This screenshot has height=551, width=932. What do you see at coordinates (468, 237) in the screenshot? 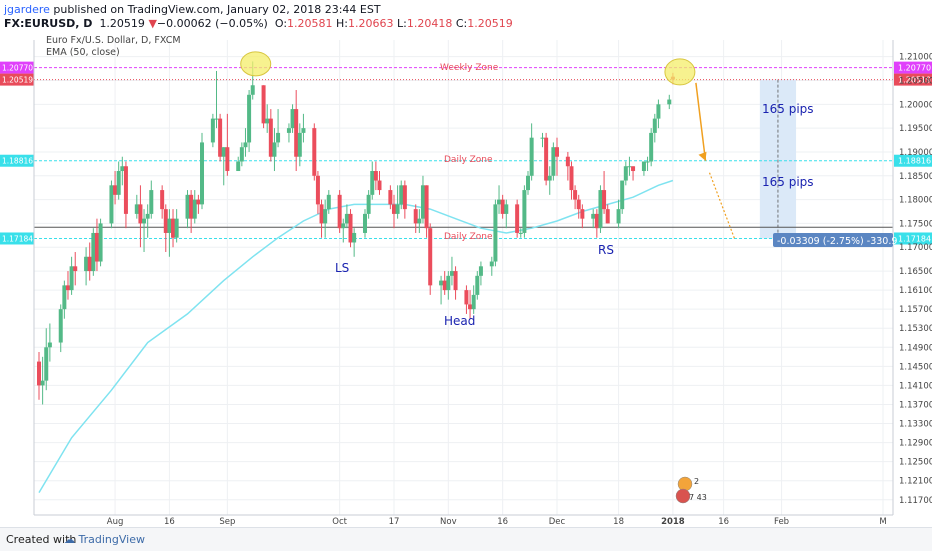
I see `daily-zone-label-lower: Daily Zone` at bounding box center [468, 237].